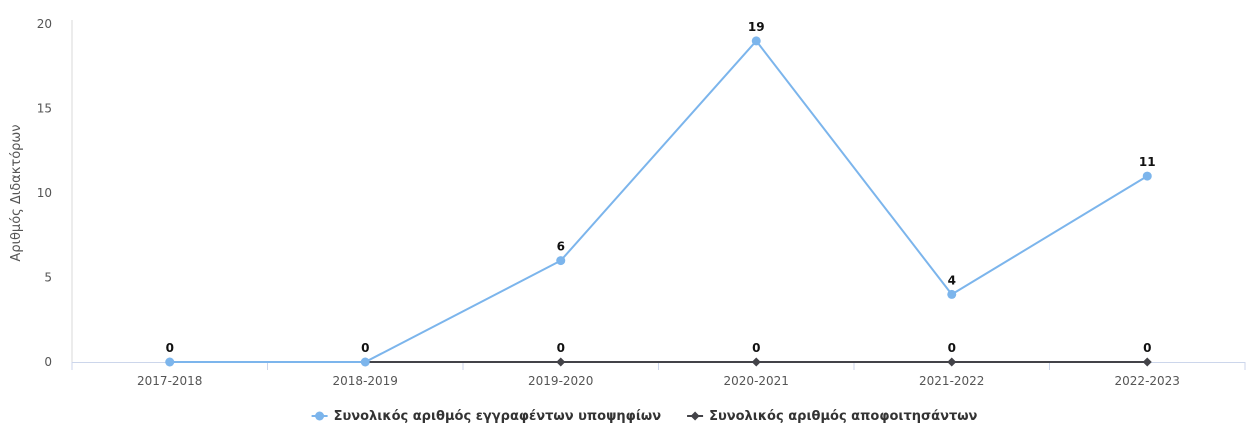  I want to click on x-tick-label: 2017-2018, so click(169, 381).